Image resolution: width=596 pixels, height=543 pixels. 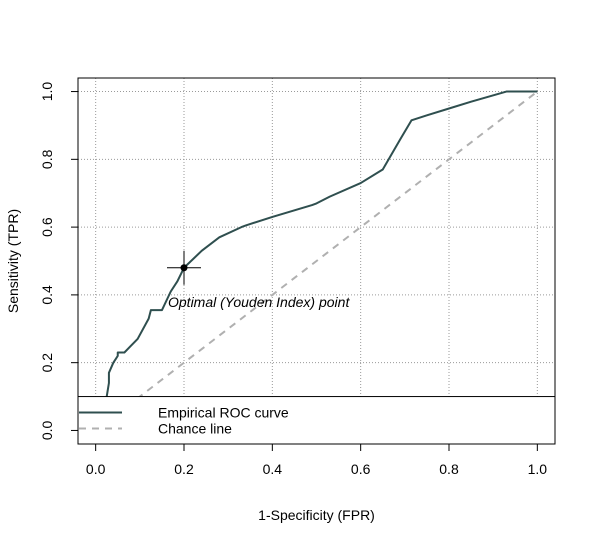 What do you see at coordinates (13, 261) in the screenshot?
I see `y-axis-title: Sensitivity (TPR)` at bounding box center [13, 261].